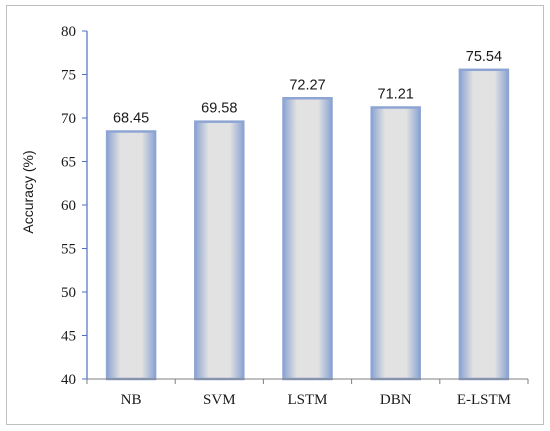 The image size is (550, 431). Describe the element at coordinates (307, 239) in the screenshot. I see `bar-lstm` at that location.